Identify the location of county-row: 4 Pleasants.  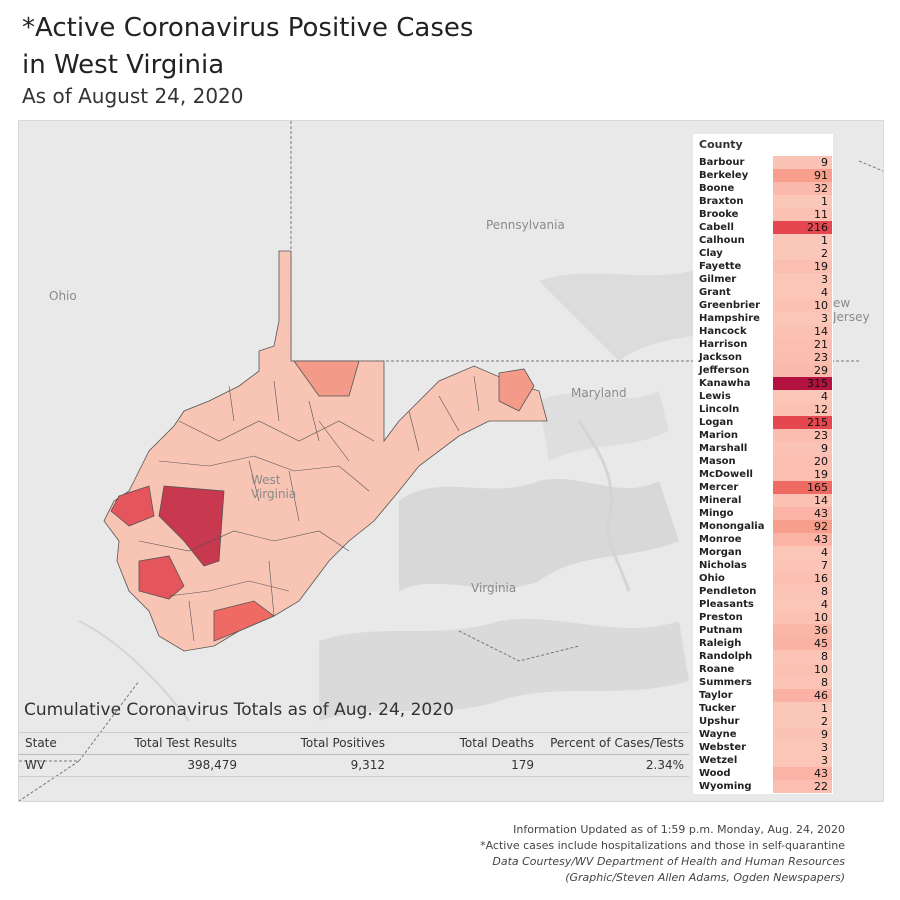
(763, 604).